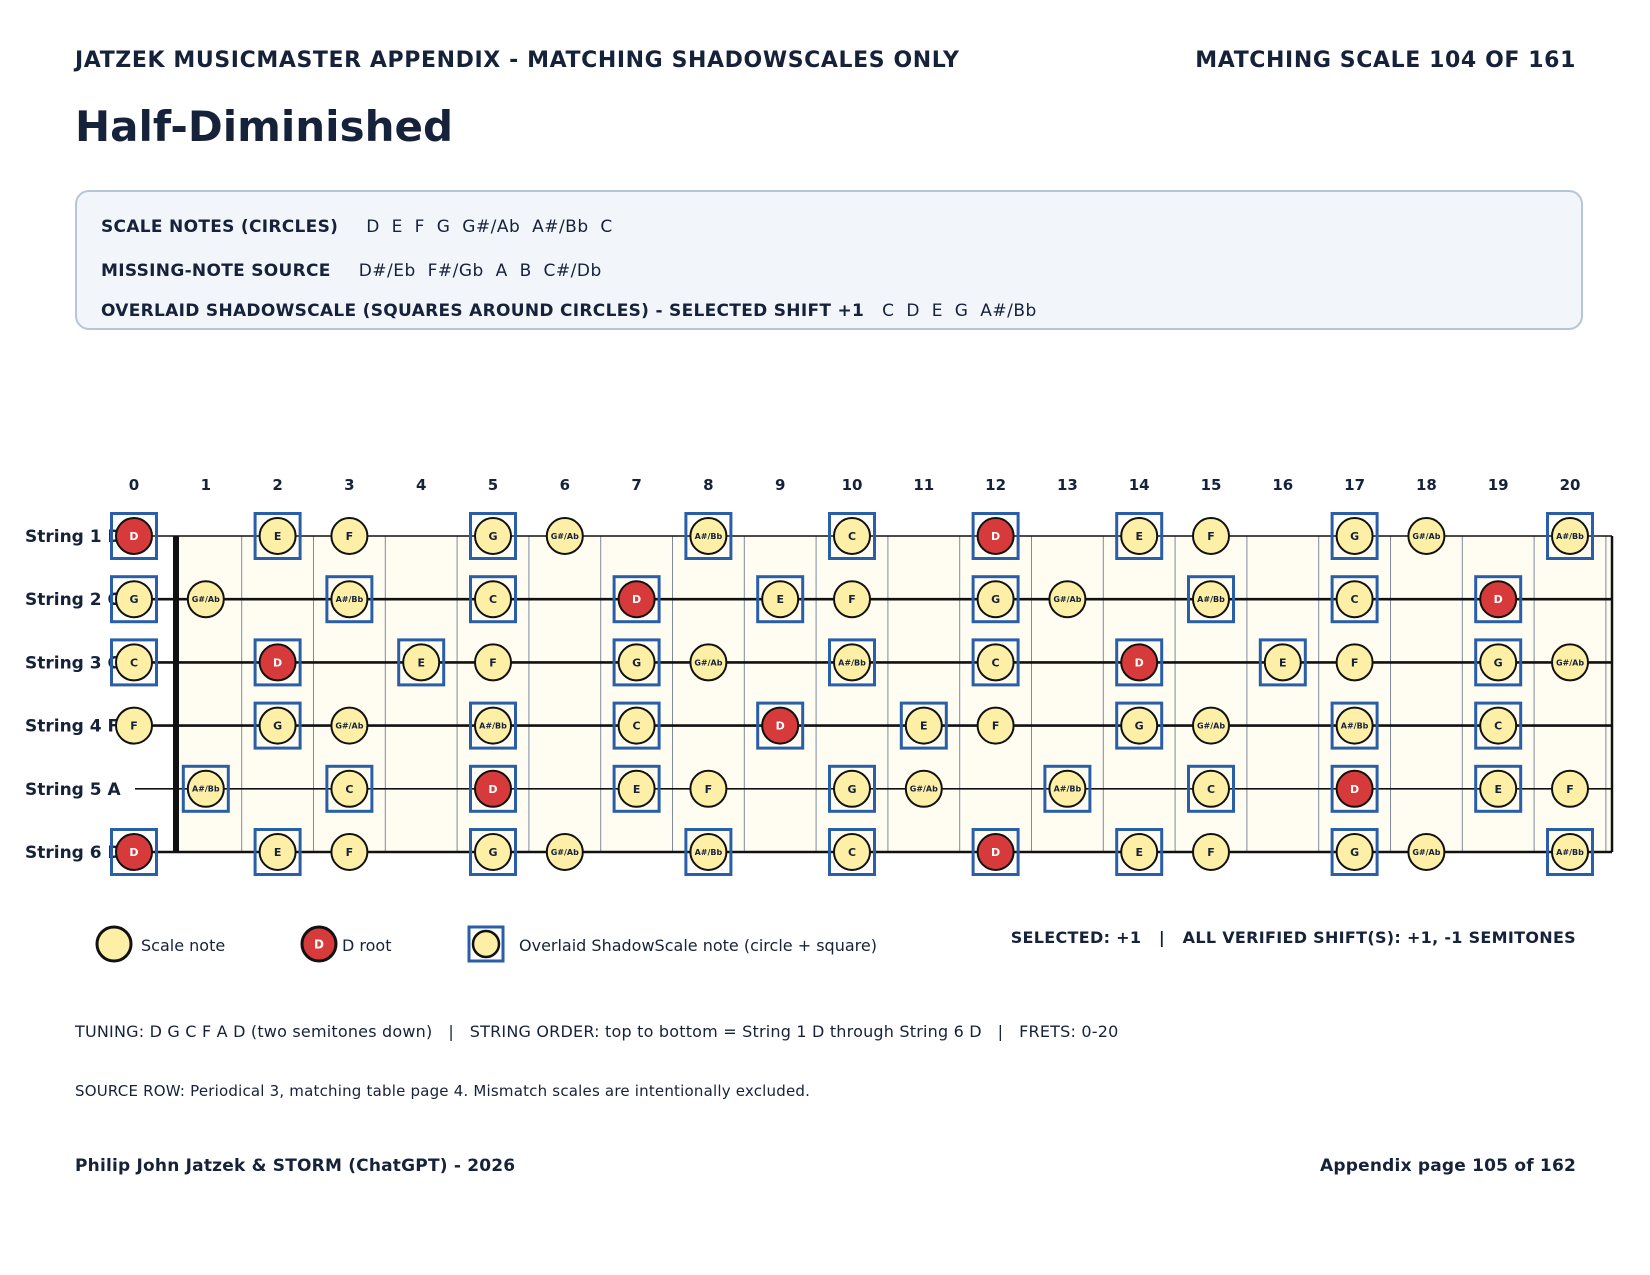  Describe the element at coordinates (1139, 485) in the screenshot. I see `fret-number: 14` at that location.